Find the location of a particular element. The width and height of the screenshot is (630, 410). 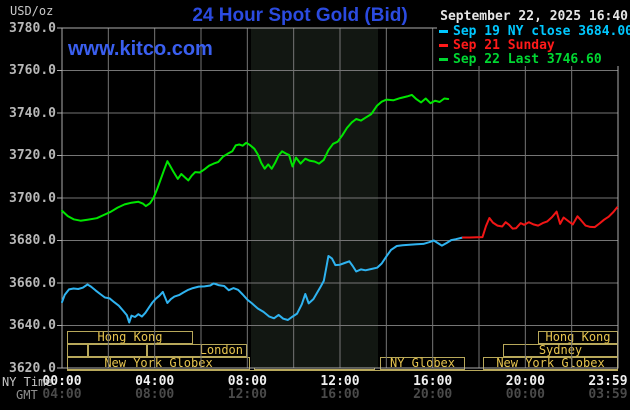

price-line-sep21-sunday is located at coordinates (540, 222).